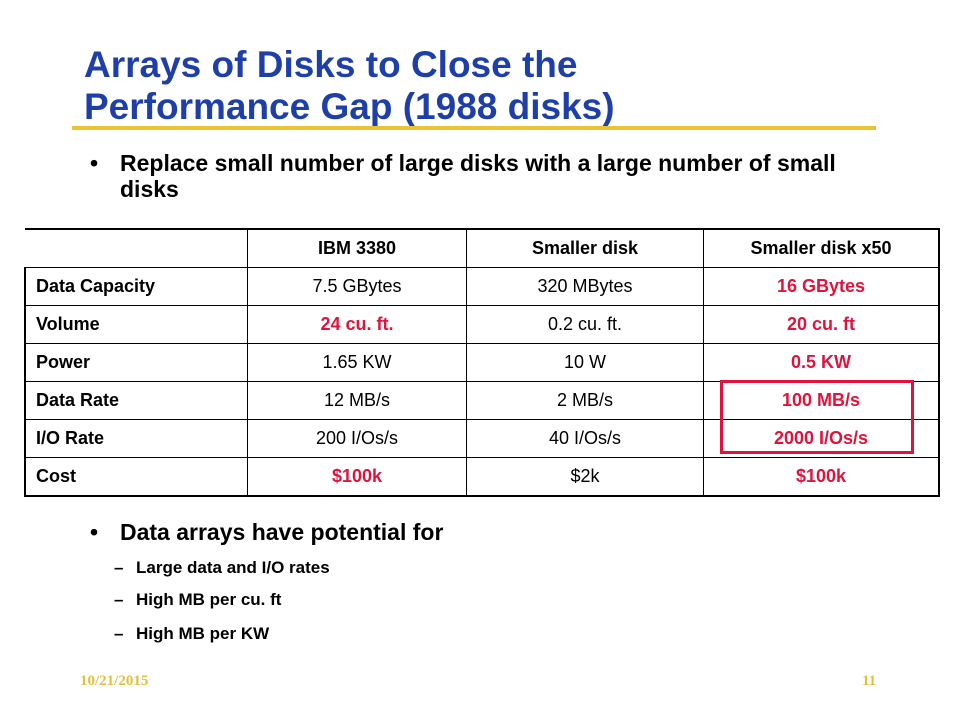  I want to click on header-smaller-disk-x50: Smaller disk x50, so click(821, 248).